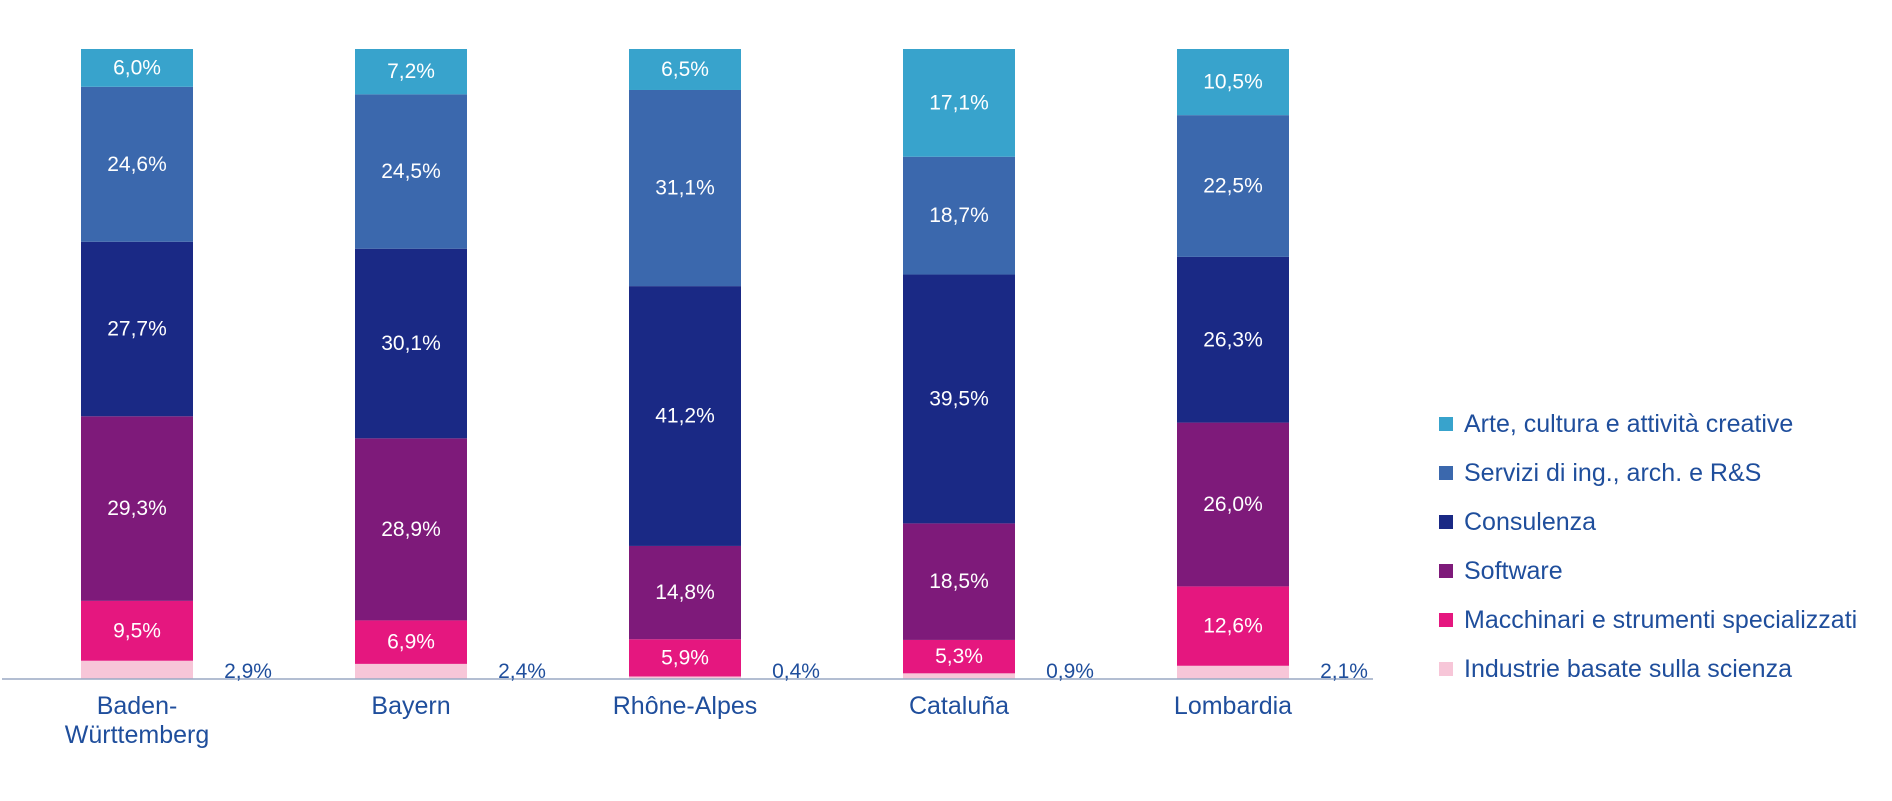  I want to click on data-label: 18,5%, so click(959, 581).